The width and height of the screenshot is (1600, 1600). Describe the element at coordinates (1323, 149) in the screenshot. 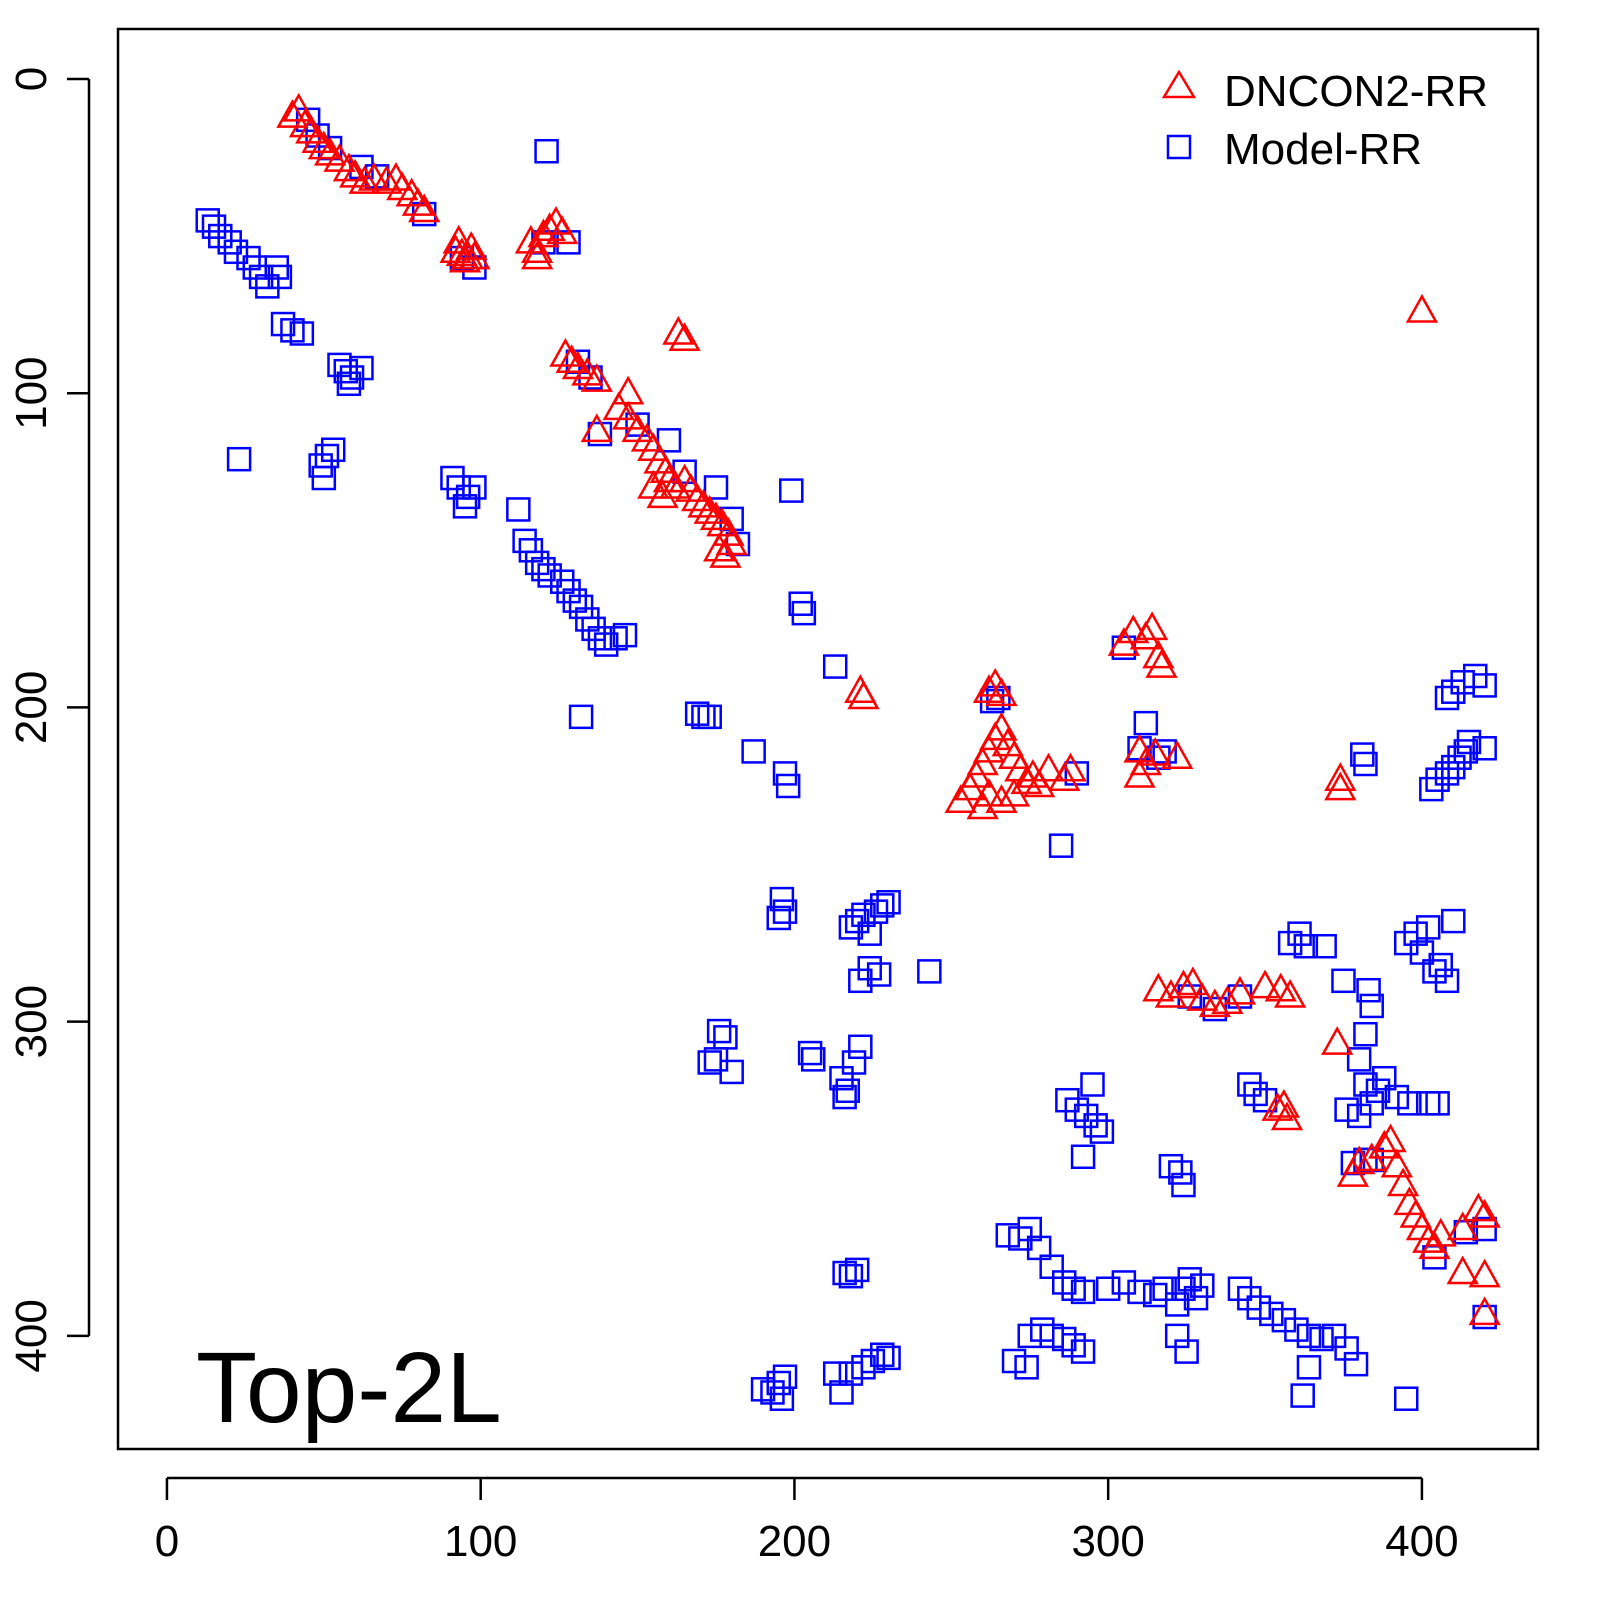

I see `legend-label-model-rr: Model-RR` at that location.